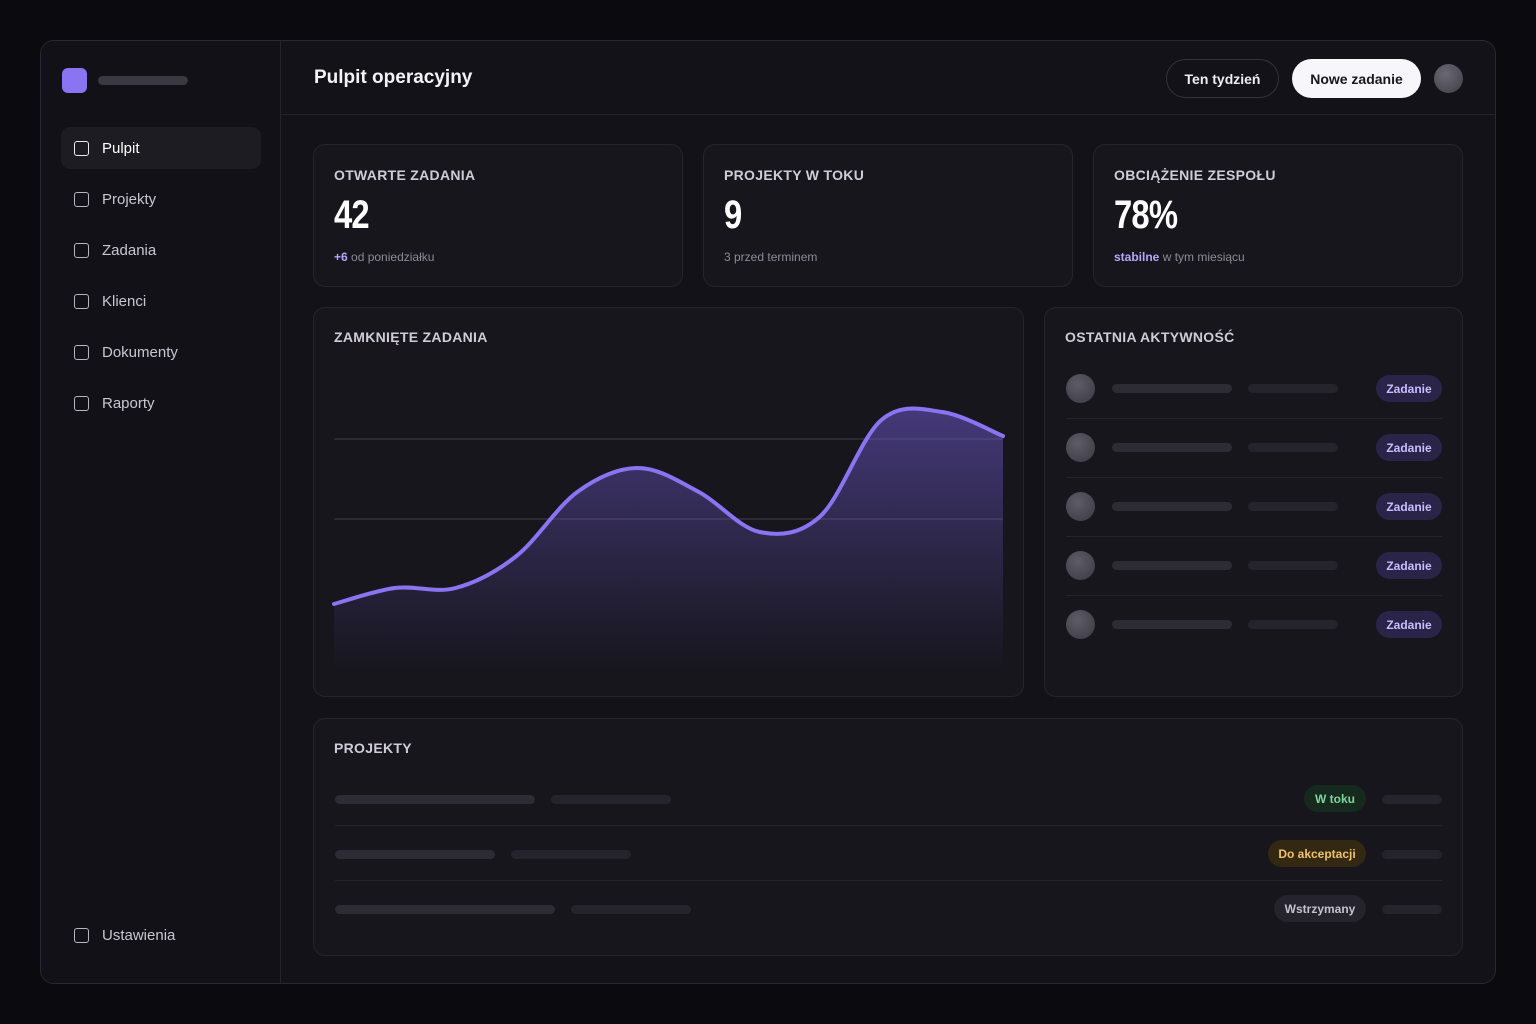 Image resolution: width=1536 pixels, height=1024 pixels. Describe the element at coordinates (161, 403) in the screenshot. I see `sidebar-item-raporty: Raporty` at that location.